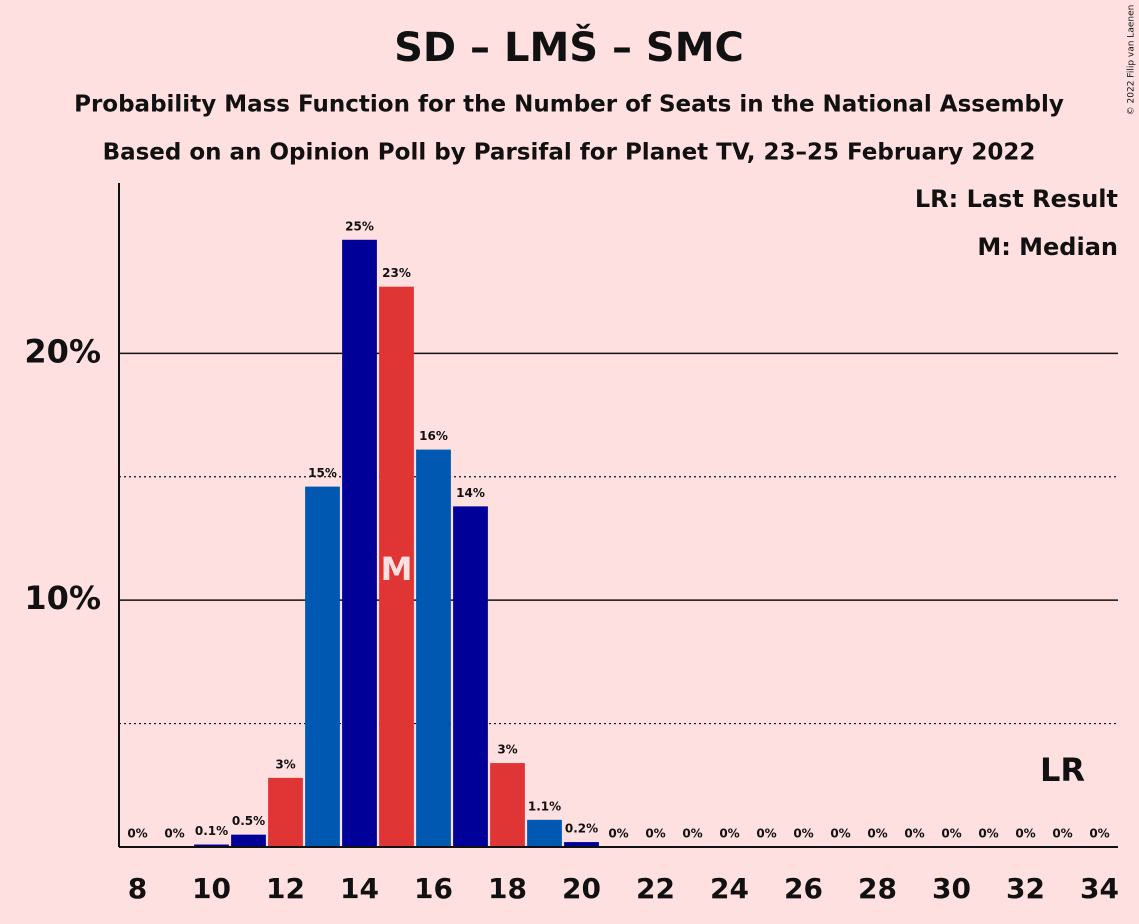 This screenshot has width=1139, height=924. What do you see at coordinates (62, 351) in the screenshot?
I see `y-tick-label: 20%` at bounding box center [62, 351].